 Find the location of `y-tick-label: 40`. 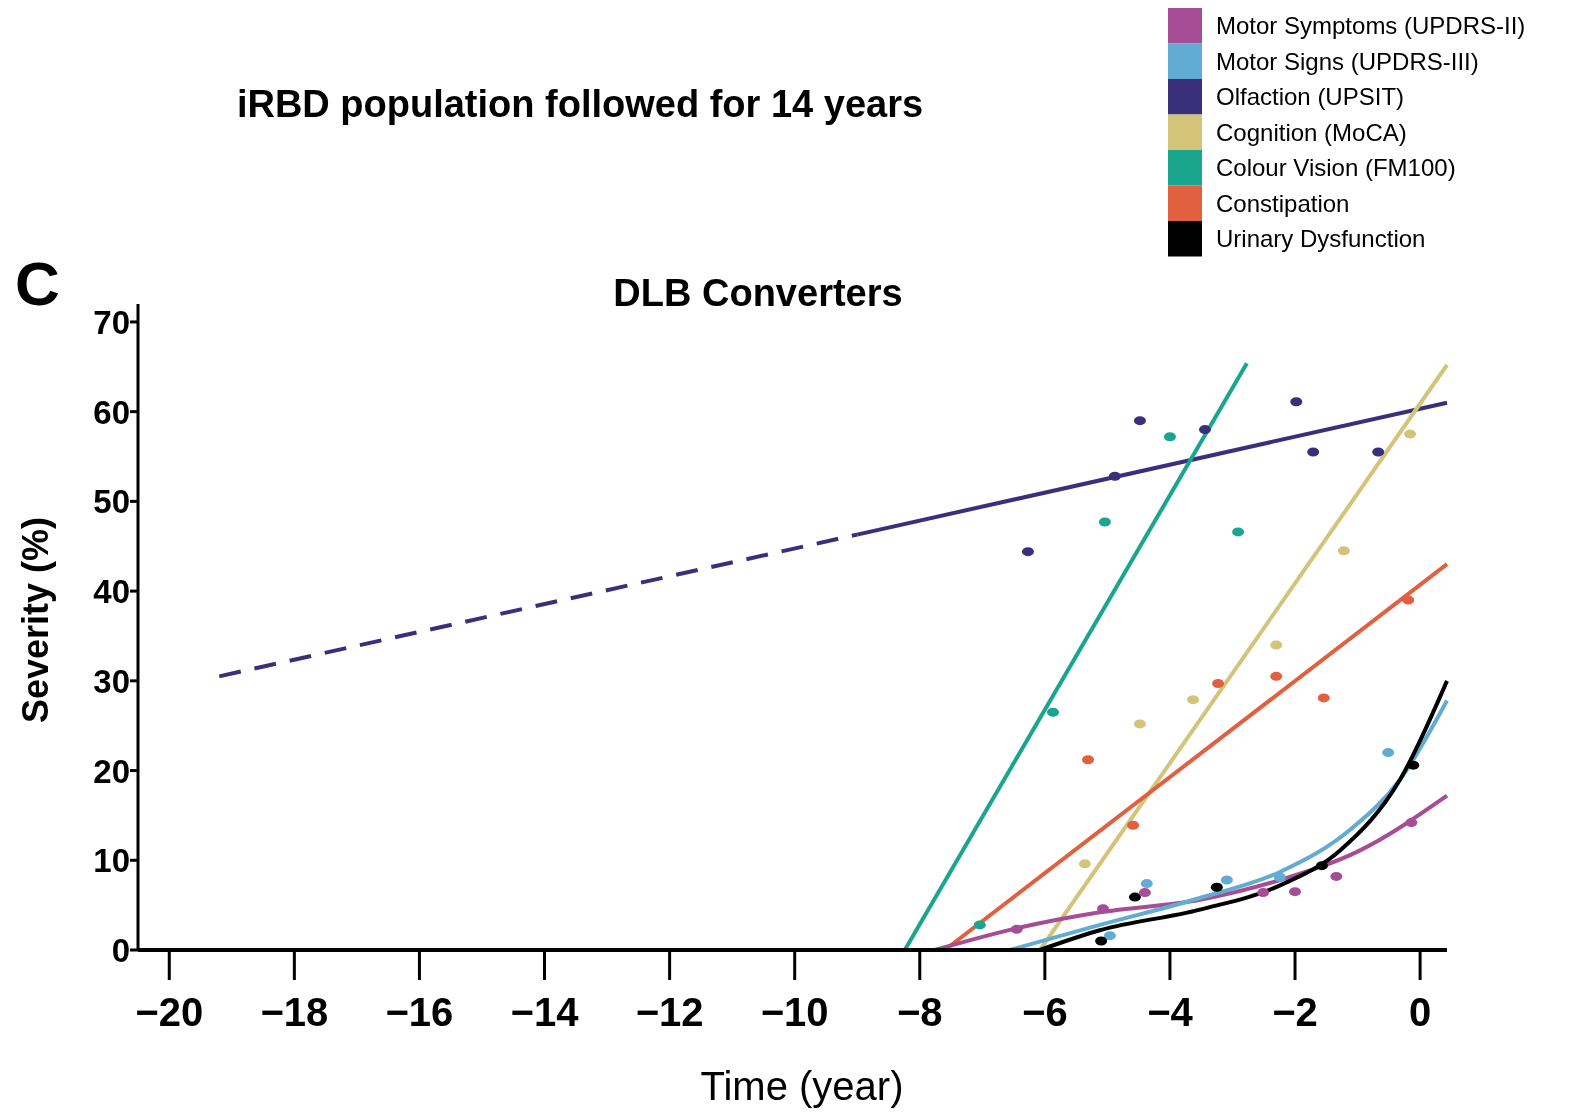

y-tick-label: 40 is located at coordinates (111, 592).